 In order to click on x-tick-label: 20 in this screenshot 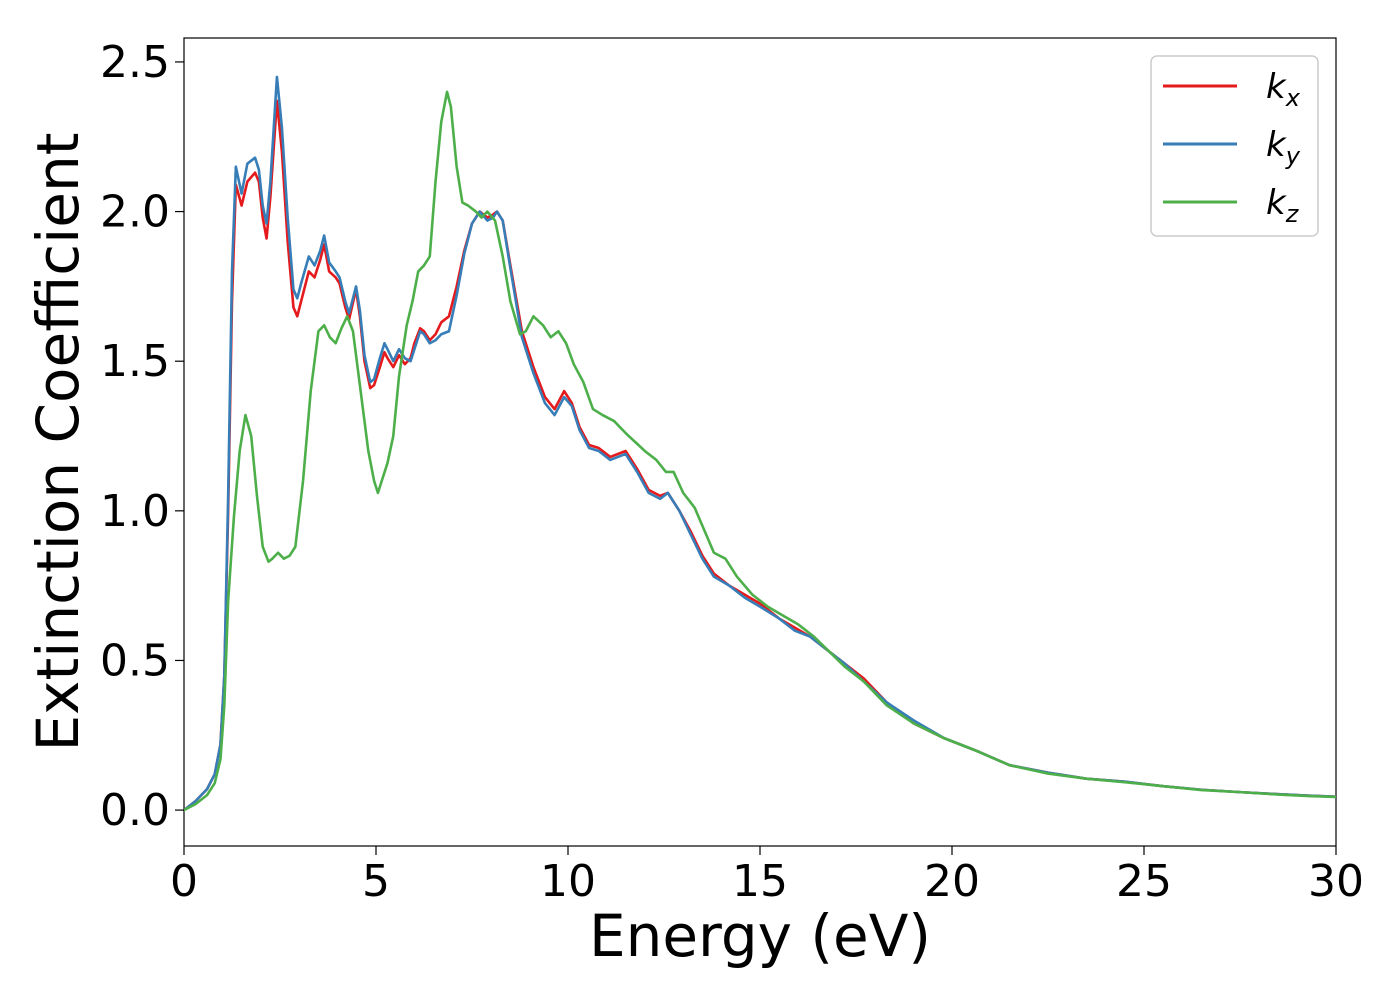, I will do `click(952, 881)`.